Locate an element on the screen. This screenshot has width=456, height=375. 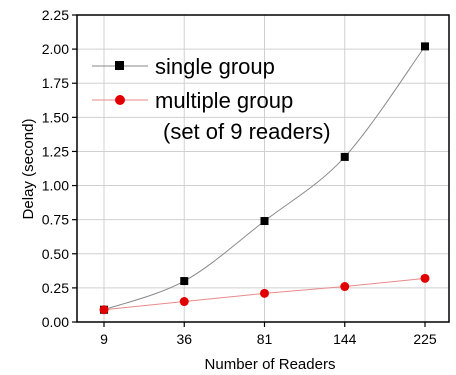
y-tick-label: 0.75 is located at coordinates (55, 220).